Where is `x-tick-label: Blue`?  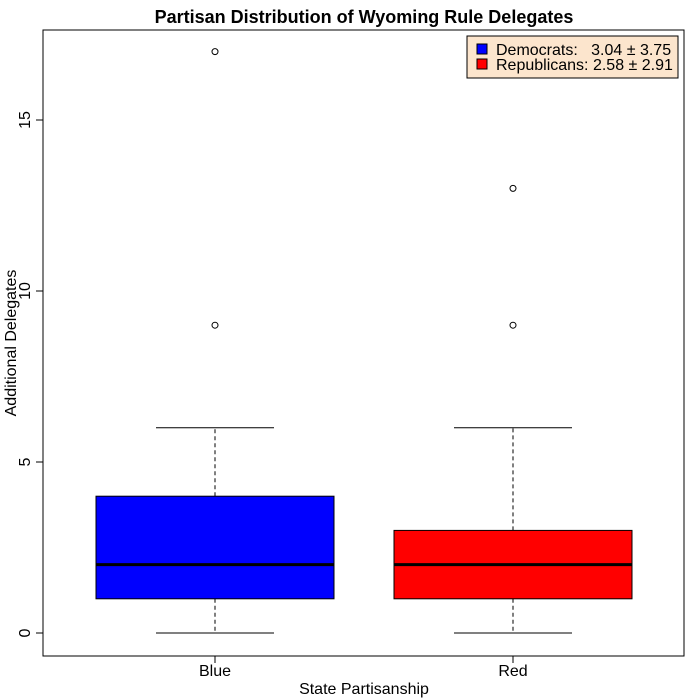
x-tick-label: Blue is located at coordinates (215, 671).